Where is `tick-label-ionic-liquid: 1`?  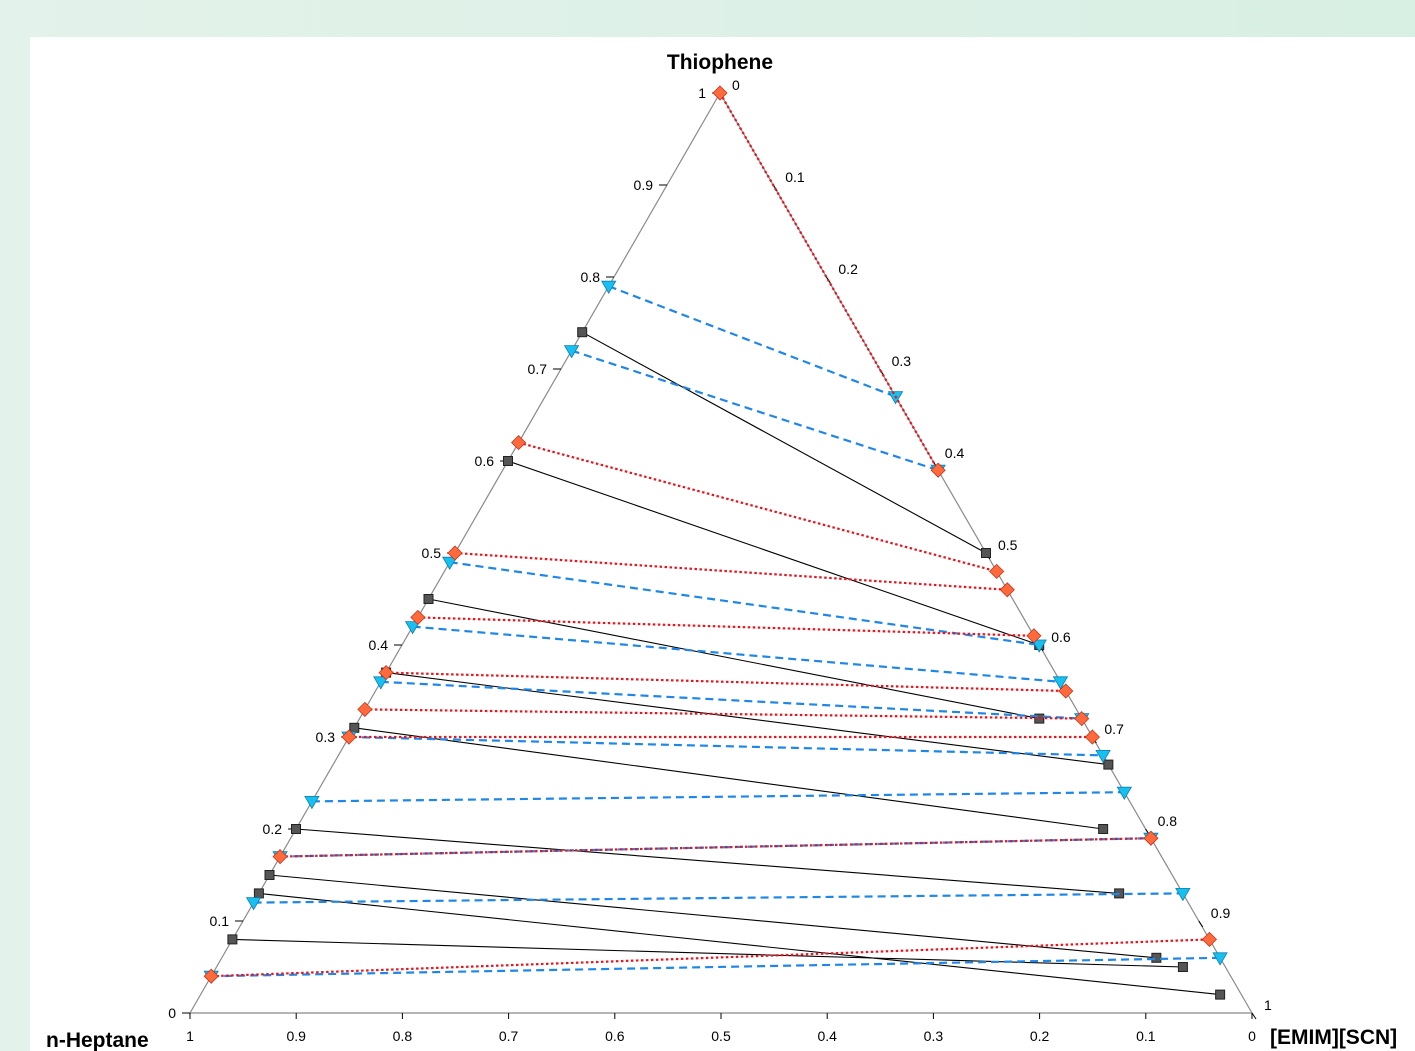 tick-label-ionic-liquid: 1 is located at coordinates (1268, 1005).